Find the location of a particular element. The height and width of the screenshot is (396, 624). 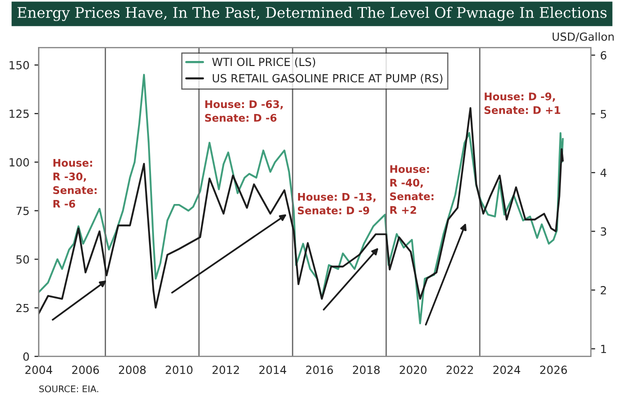

y-tick-label: 125 is located at coordinates (19, 114).